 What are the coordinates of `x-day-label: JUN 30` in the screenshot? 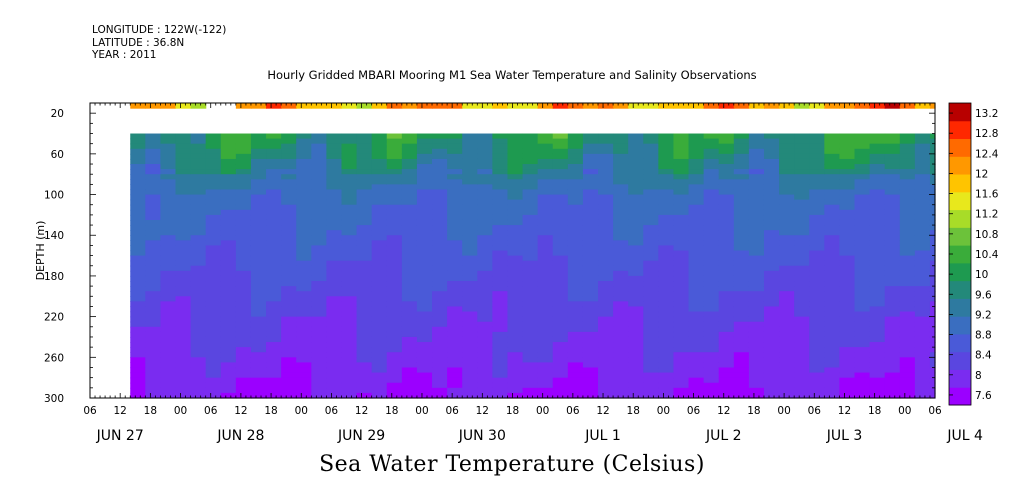 It's located at (482, 436).